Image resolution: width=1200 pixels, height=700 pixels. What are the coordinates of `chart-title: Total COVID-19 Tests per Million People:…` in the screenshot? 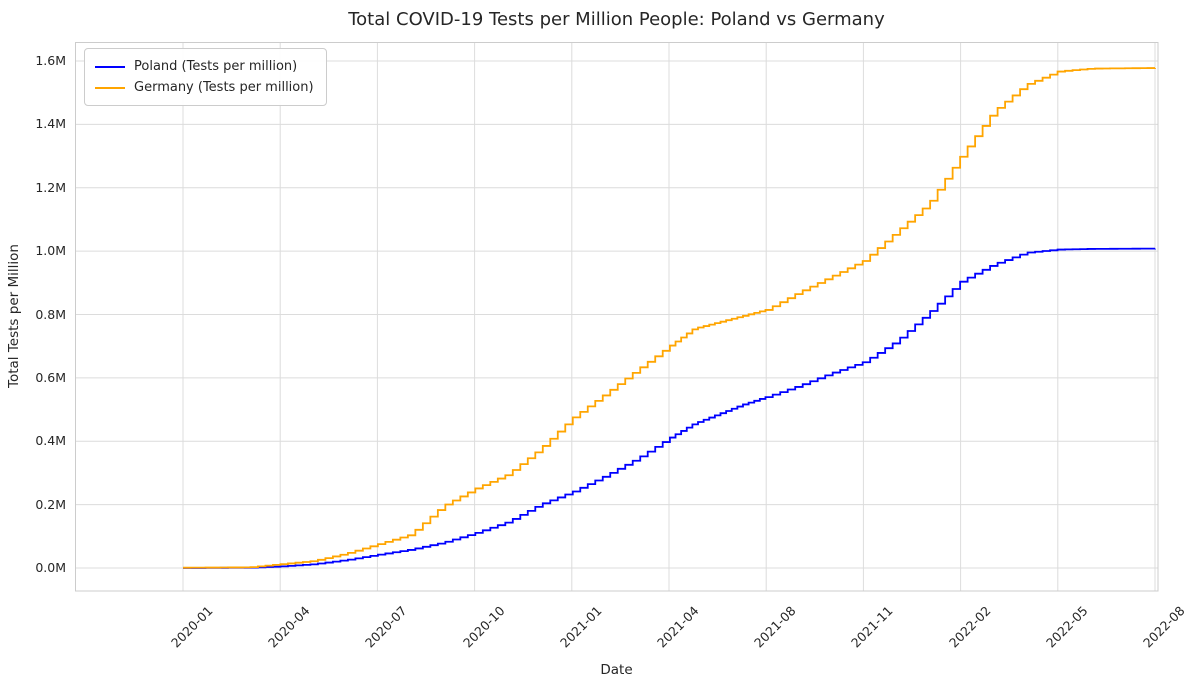 It's located at (616, 19).